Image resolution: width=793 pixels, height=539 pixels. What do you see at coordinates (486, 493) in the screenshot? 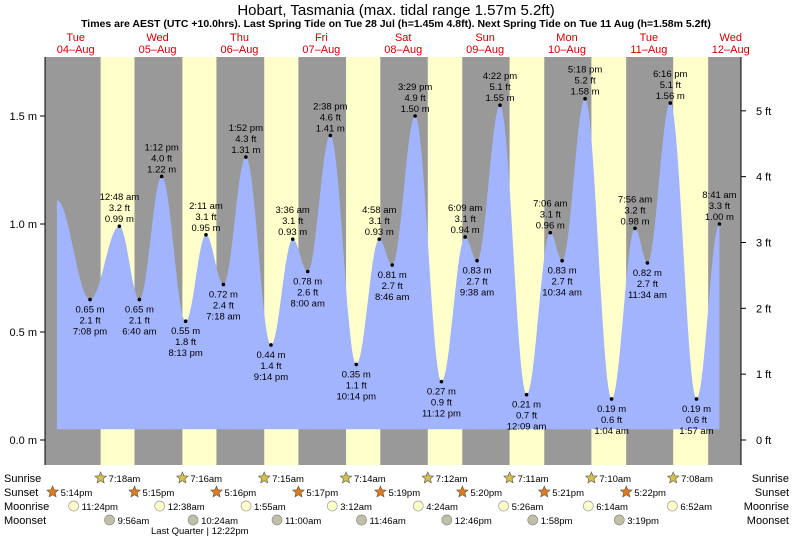
I see `sunset-time: 5:20pm` at bounding box center [486, 493].